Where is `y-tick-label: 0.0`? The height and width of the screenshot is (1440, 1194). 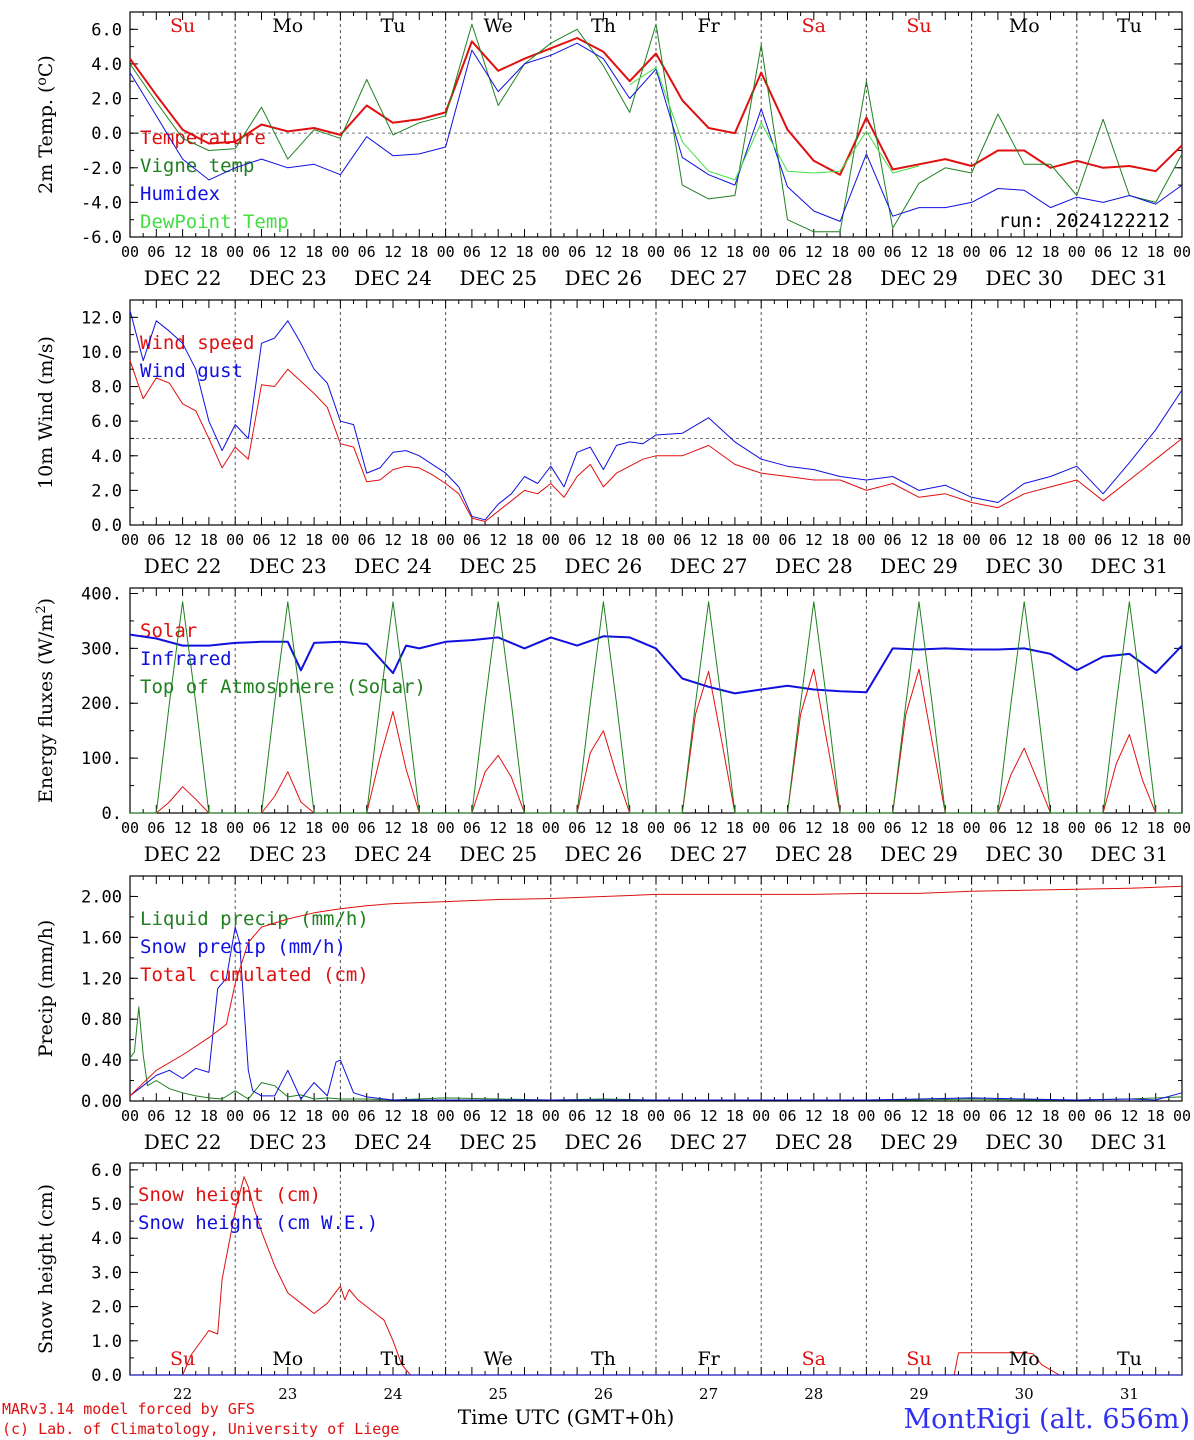
y-tick-label: 0.0 is located at coordinates (106, 134).